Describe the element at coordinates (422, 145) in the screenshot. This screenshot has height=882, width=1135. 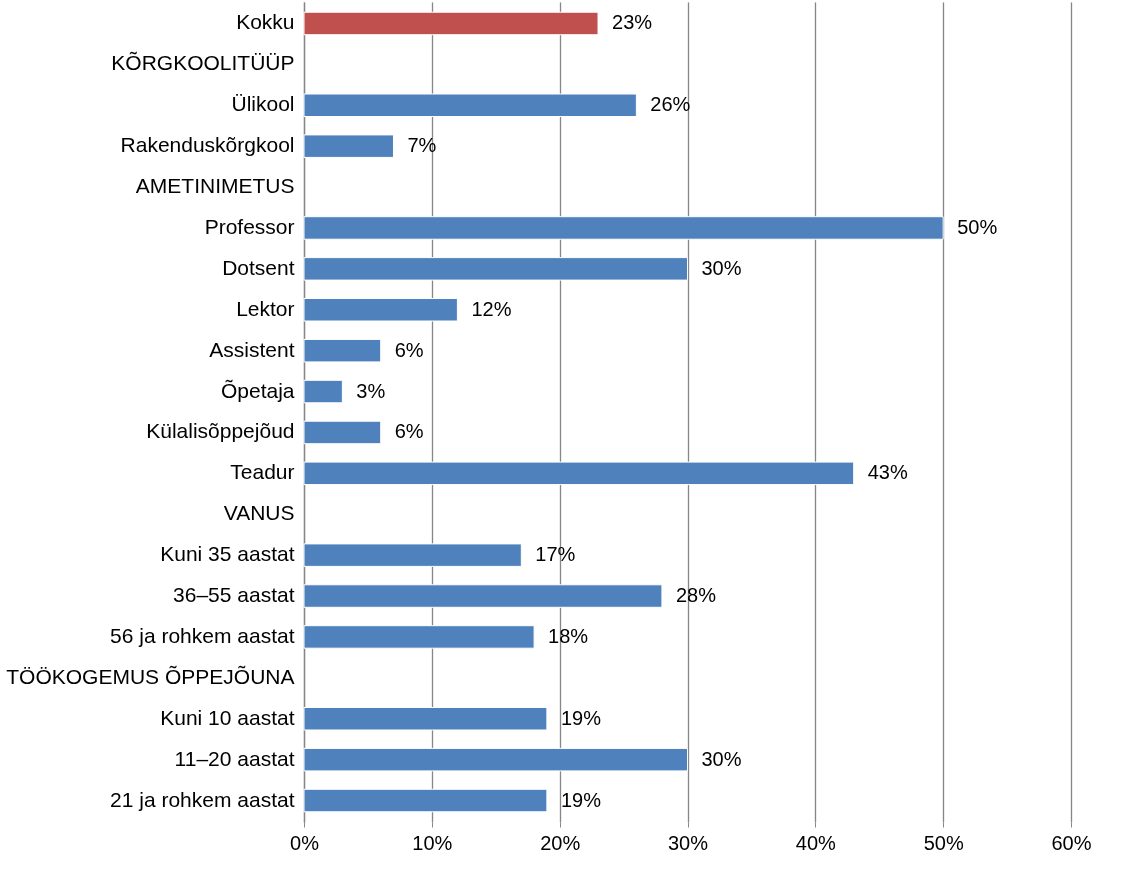
I see `data-label: 7%` at that location.